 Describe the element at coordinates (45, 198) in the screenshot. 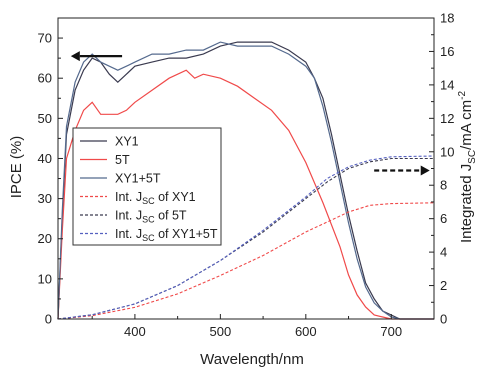

I see `y-left-tick-label: 30` at that location.